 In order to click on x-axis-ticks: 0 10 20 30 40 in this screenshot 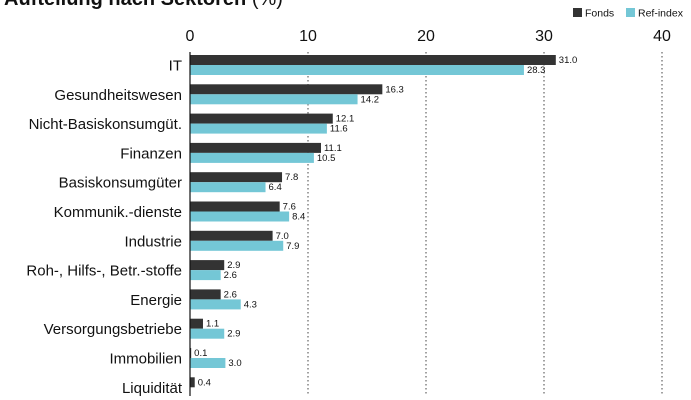, I will do `click(428, 36)`.